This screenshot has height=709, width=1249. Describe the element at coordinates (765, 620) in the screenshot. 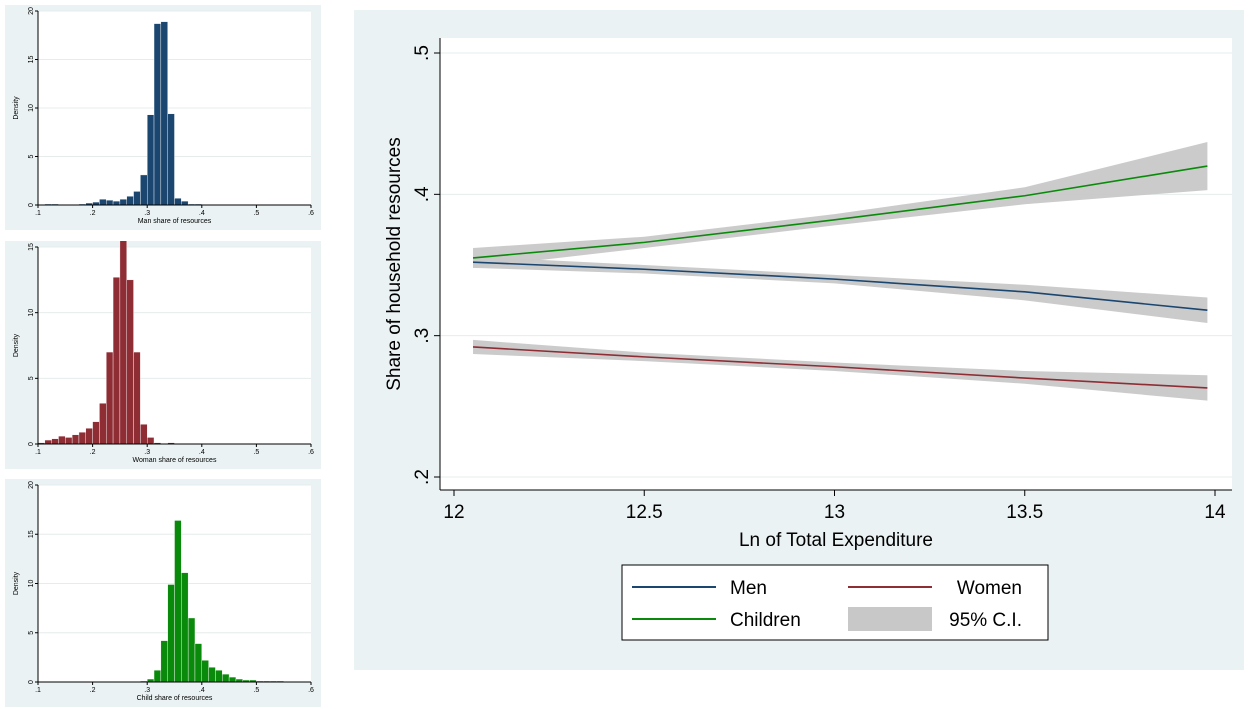

I see `legend-label: Children` at that location.